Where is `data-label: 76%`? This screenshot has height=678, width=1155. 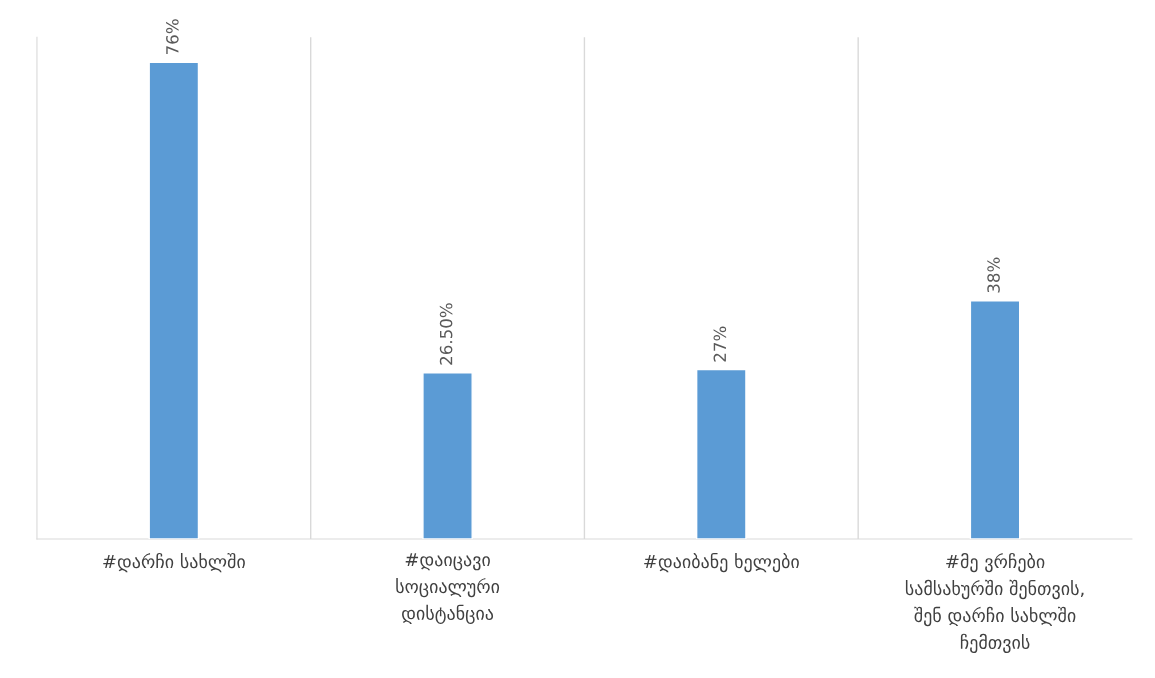
data-label: 76% is located at coordinates (172, 37).